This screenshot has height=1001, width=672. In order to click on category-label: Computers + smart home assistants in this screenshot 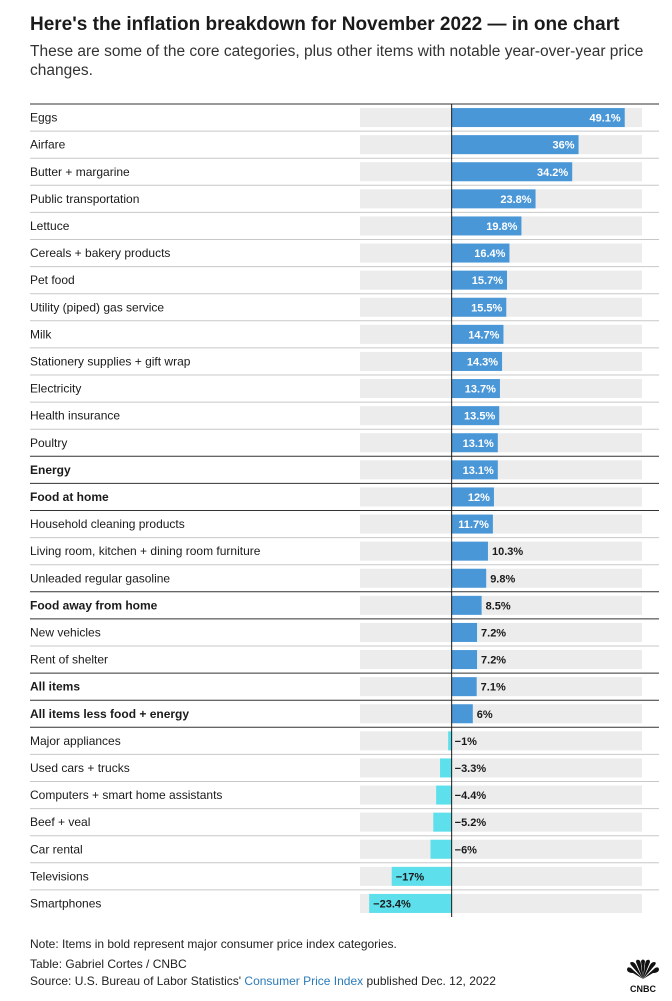, I will do `click(126, 795)`.